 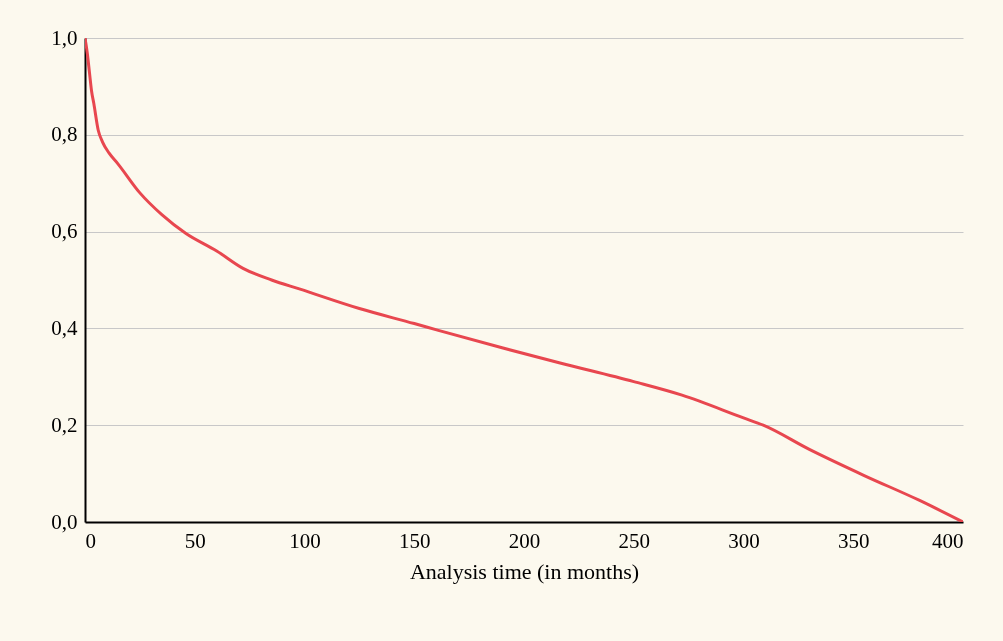 I want to click on y-tick-label: 0,6, so click(x=64, y=231).